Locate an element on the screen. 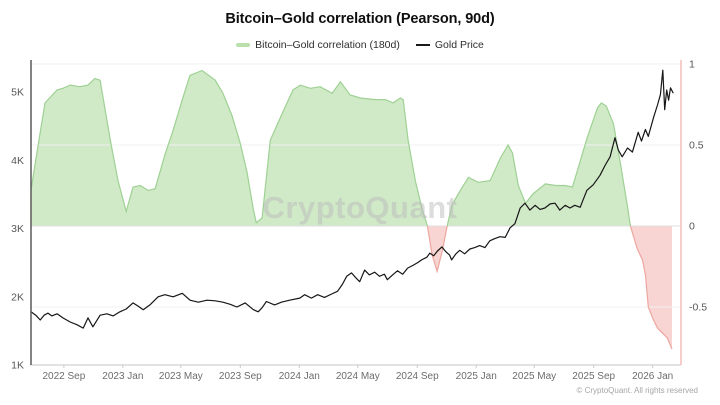 The image size is (720, 405). left-axis-tick-label: 4K is located at coordinates (17, 161).